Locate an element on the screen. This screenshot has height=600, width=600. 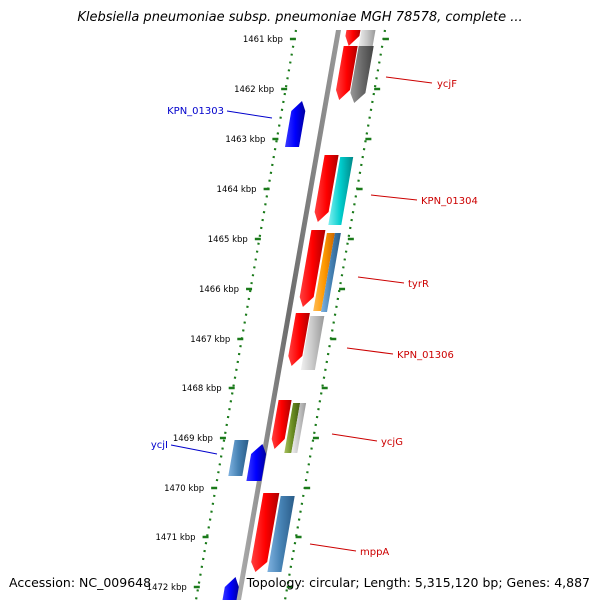
tick-label: 1470 kbp is located at coordinates (184, 489).